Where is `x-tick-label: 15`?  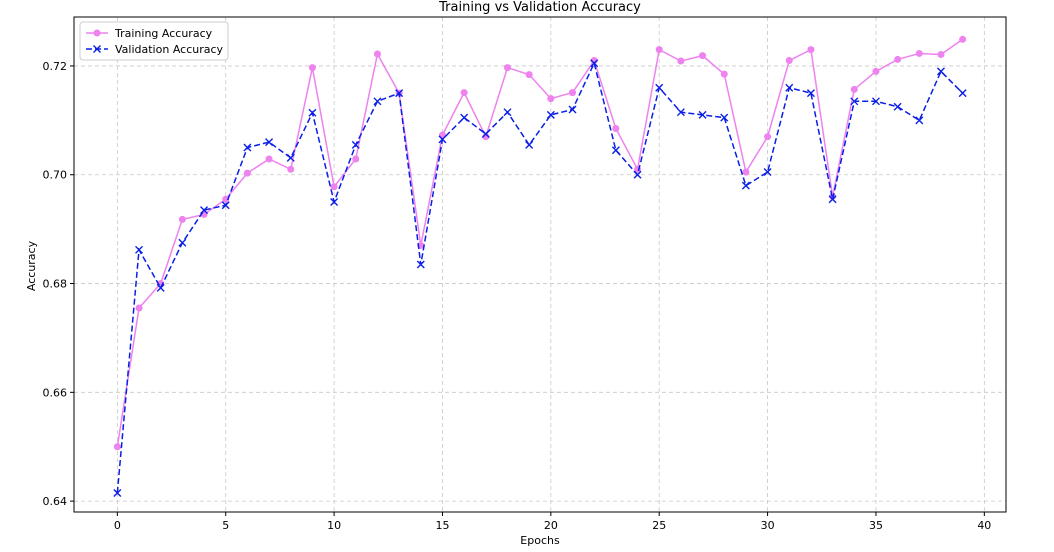
x-tick-label: 15 is located at coordinates (442, 525).